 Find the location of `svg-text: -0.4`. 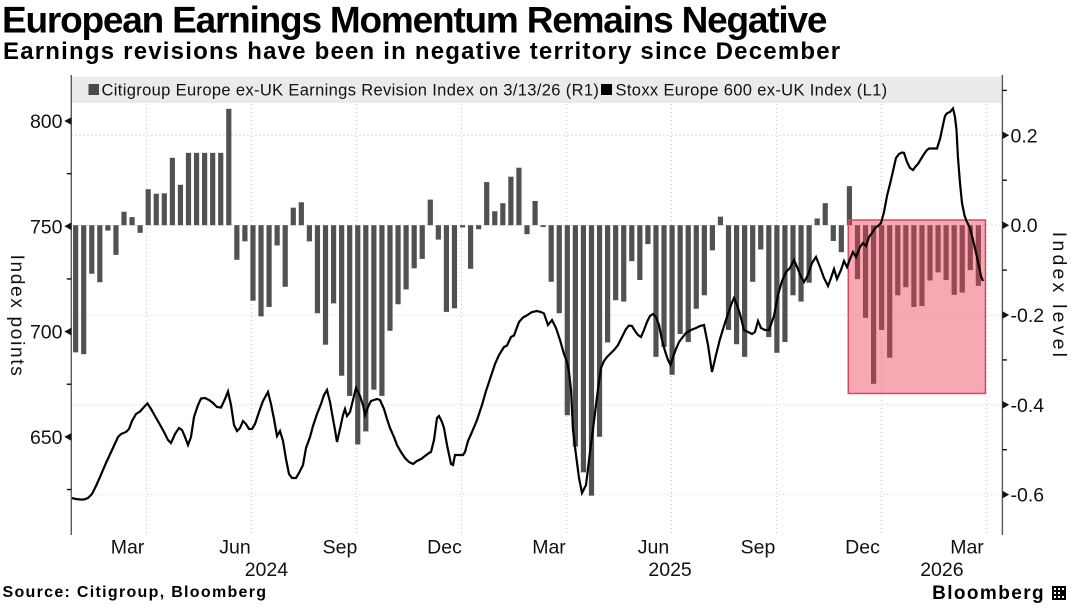

svg-text: -0.4 is located at coordinates (1028, 406).